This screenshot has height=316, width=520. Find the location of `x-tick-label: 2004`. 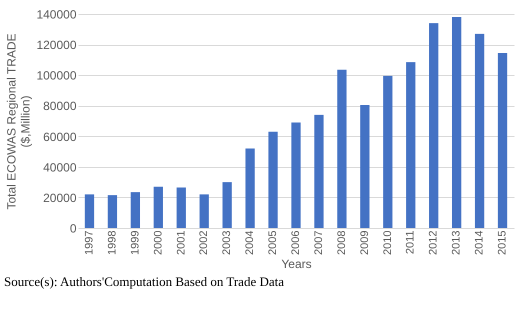

x-tick-label: 2004 is located at coordinates (250, 242).